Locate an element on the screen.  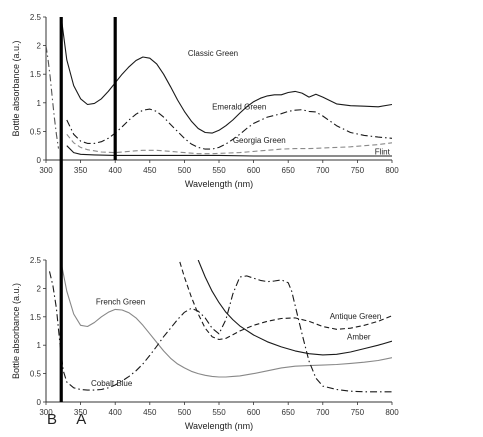
series-label-georgia-green: Georgia Green is located at coordinates (259, 140).